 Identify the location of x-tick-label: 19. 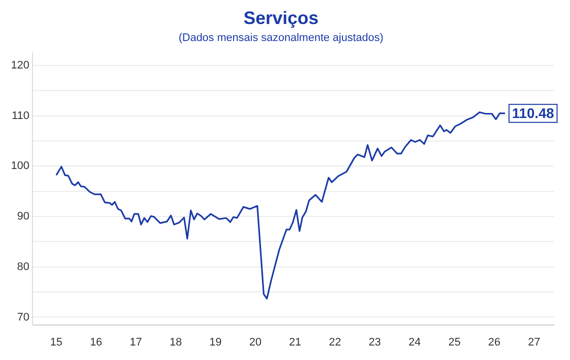
(215, 342).